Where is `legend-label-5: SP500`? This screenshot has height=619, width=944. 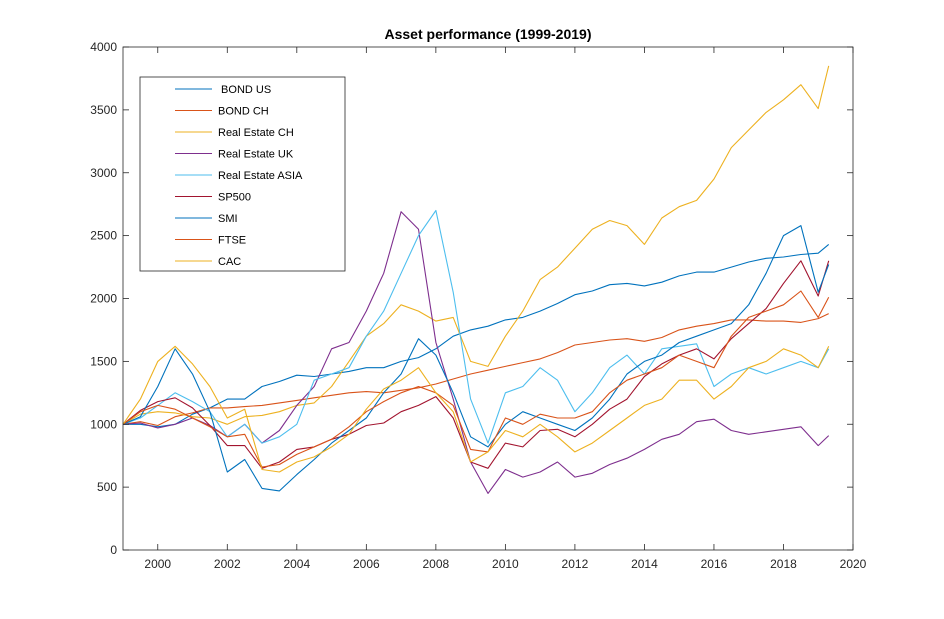 legend-label-5: SP500 is located at coordinates (234, 198).